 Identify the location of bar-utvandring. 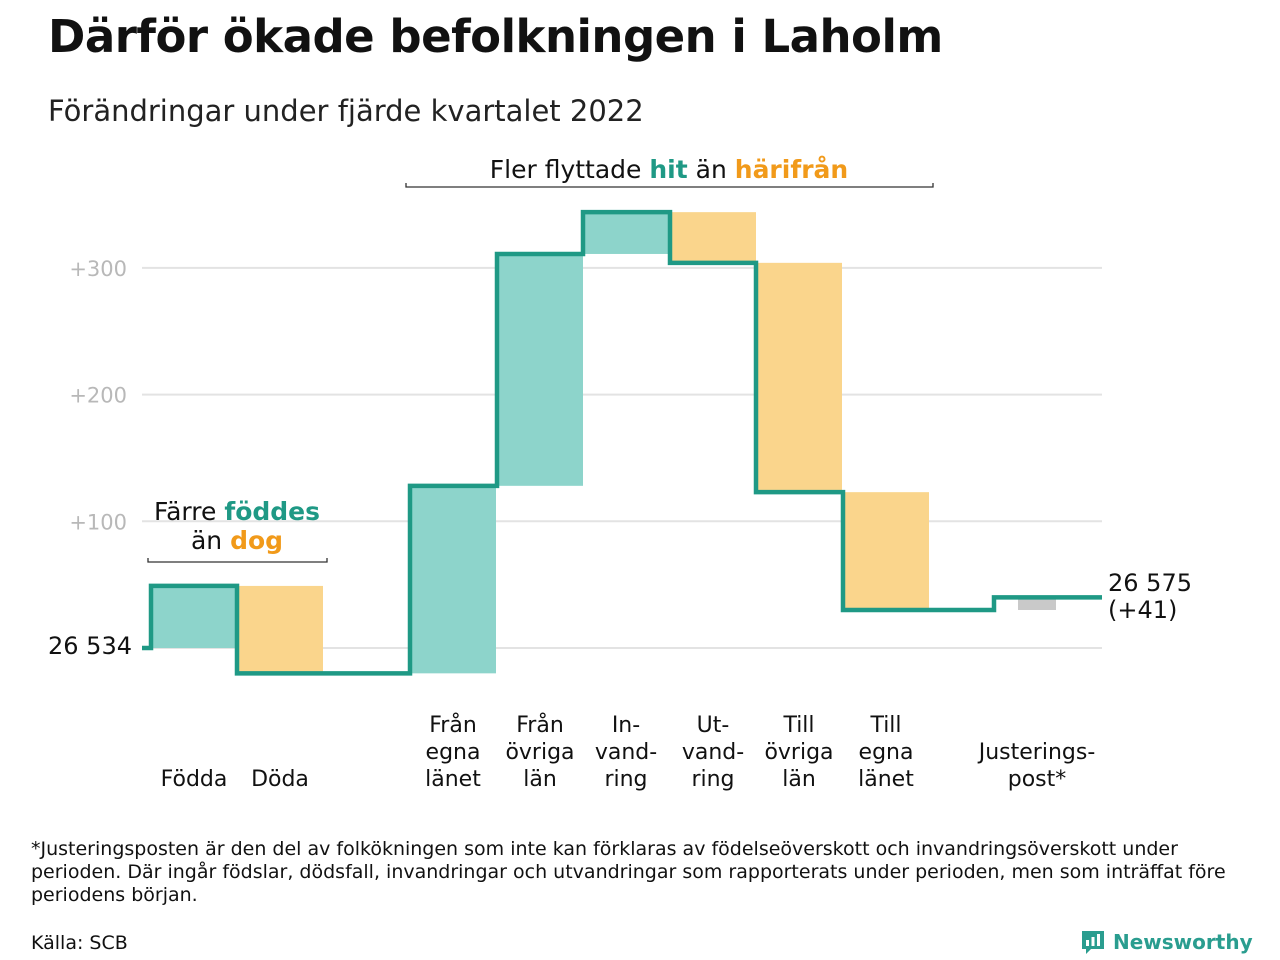
(713, 237).